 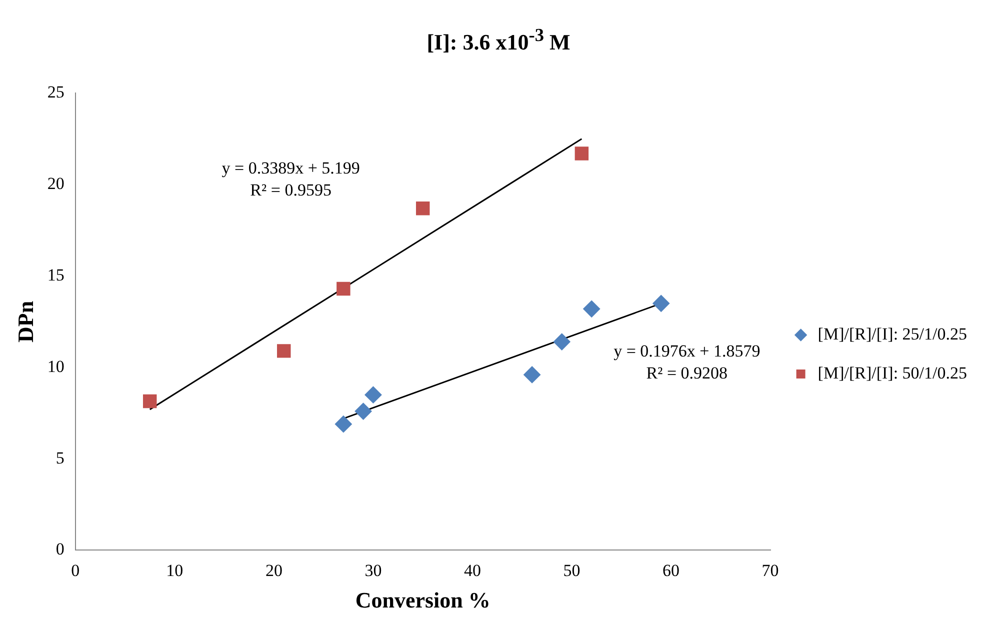 I want to click on annotation: y = 0.3389x + 5.199 R² = 0.9595, so click(x=291, y=179).